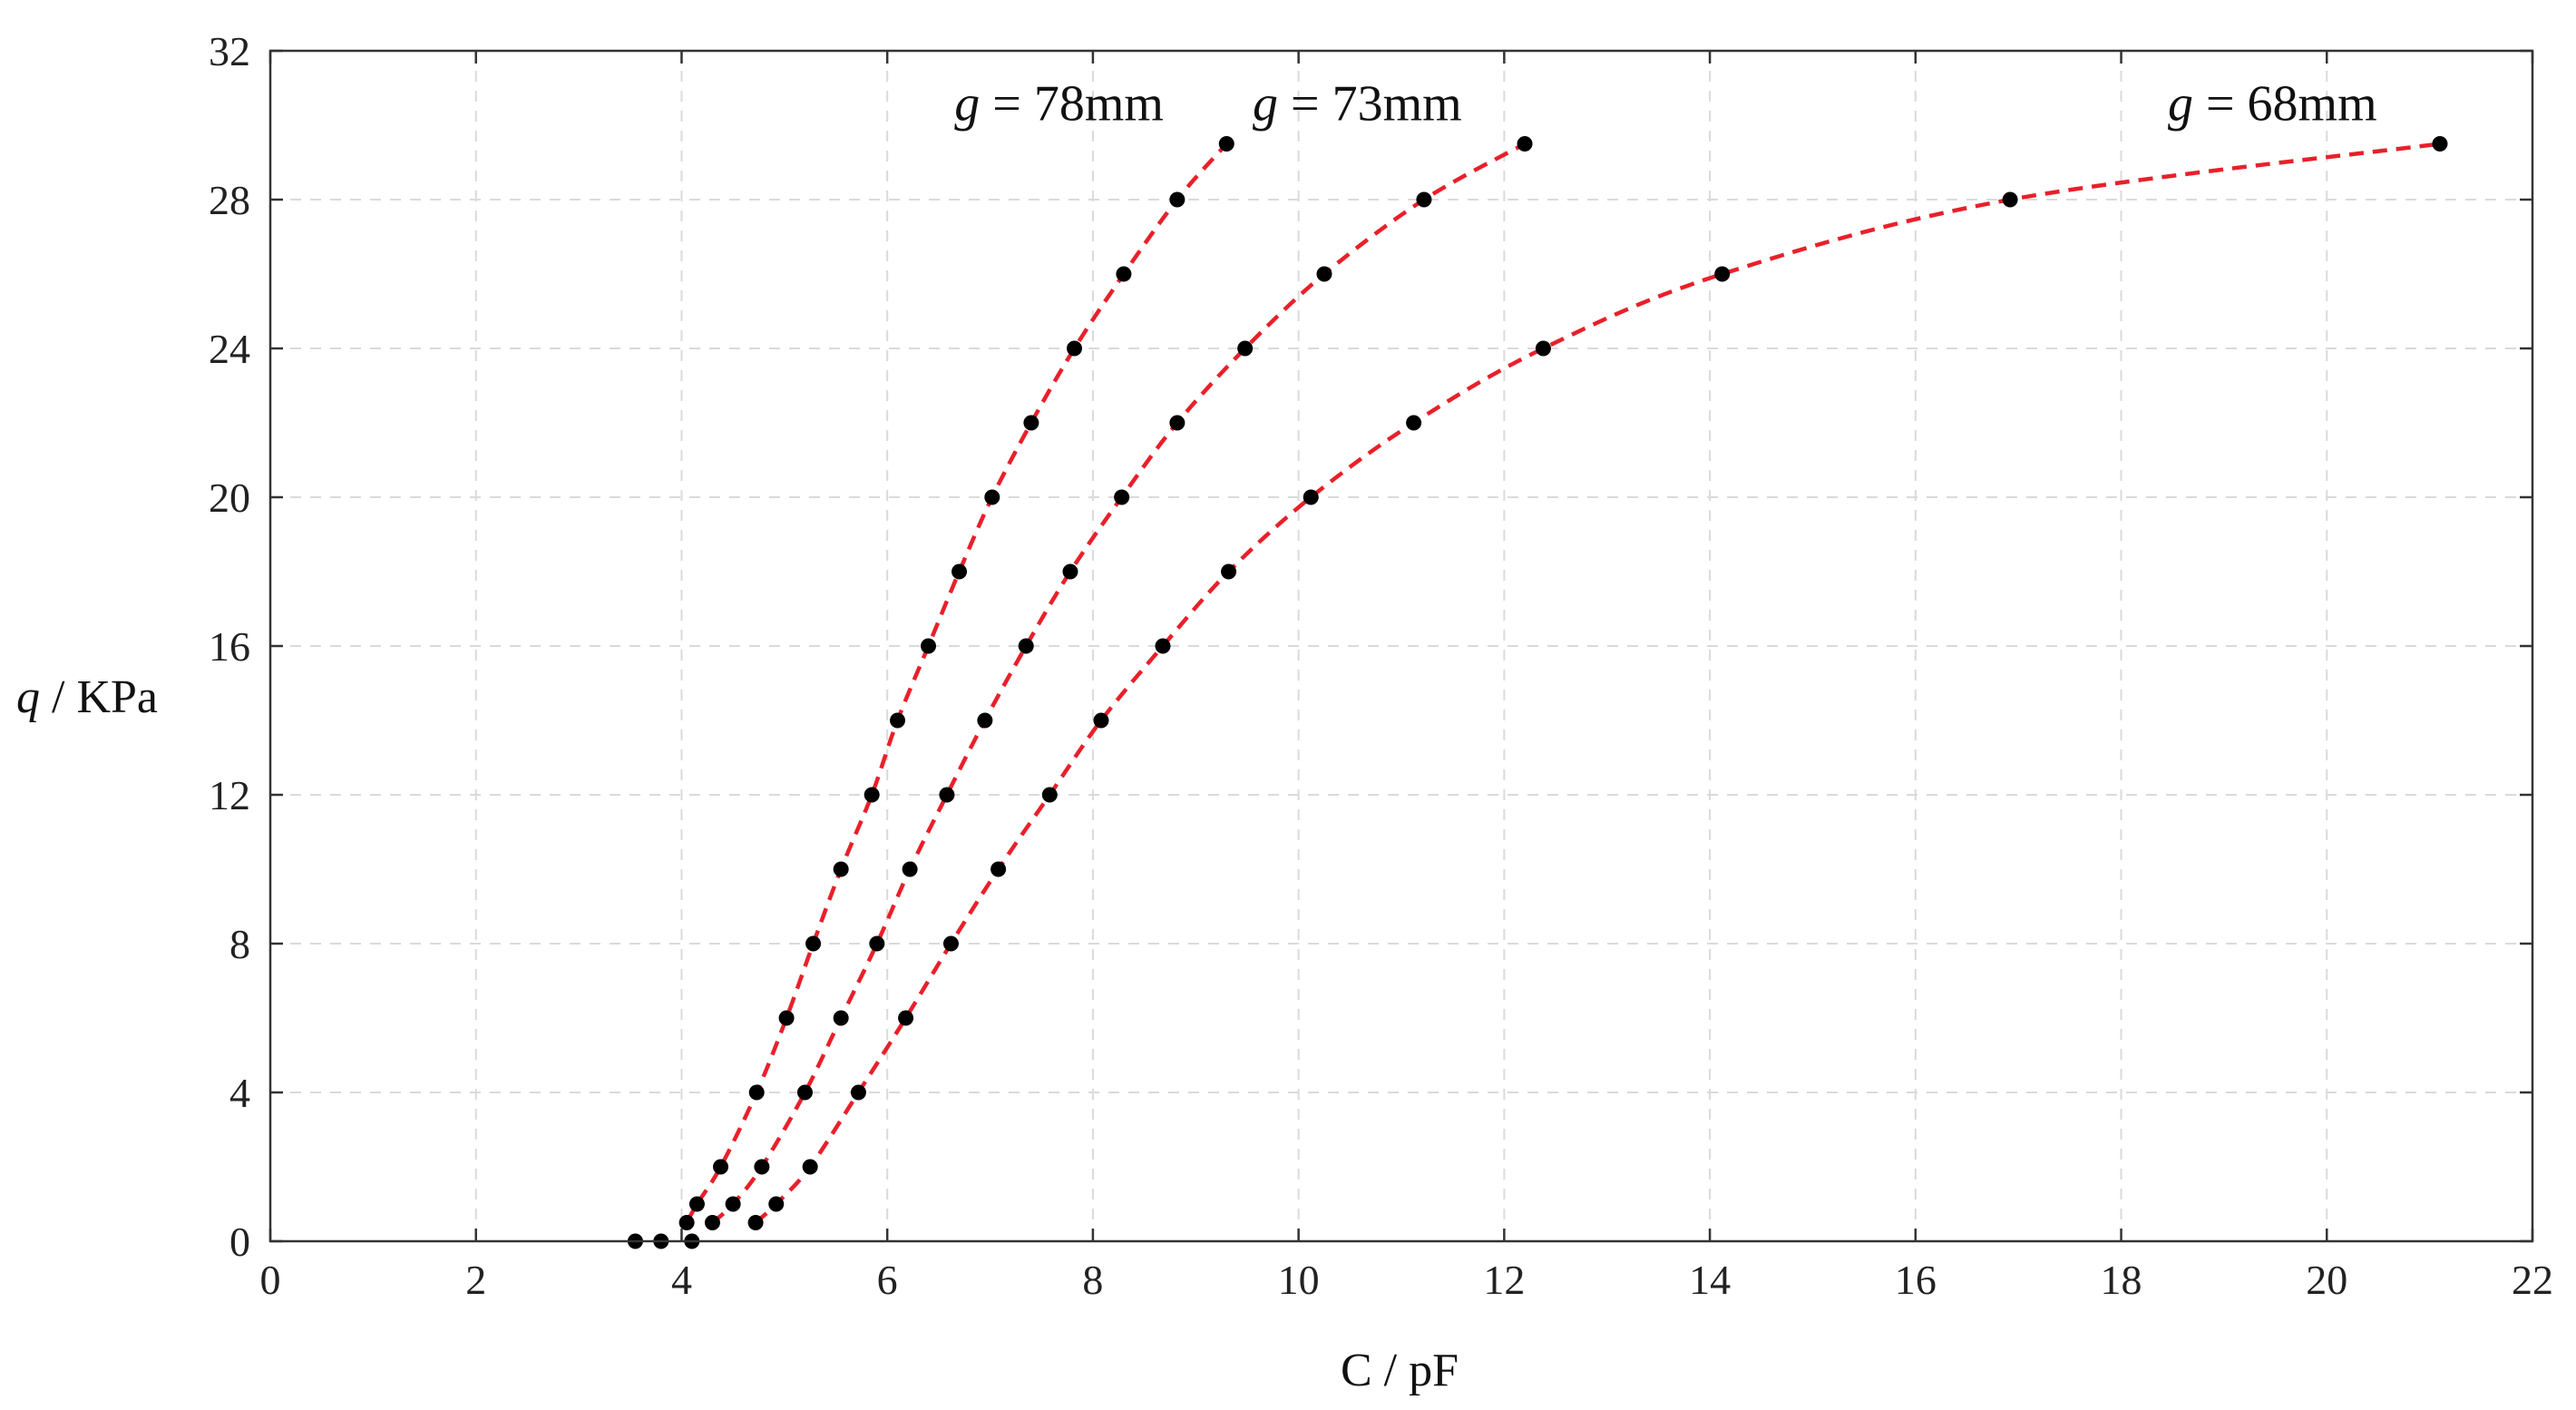  I want to click on y-axis-title-unit: / KPa, so click(99, 697).